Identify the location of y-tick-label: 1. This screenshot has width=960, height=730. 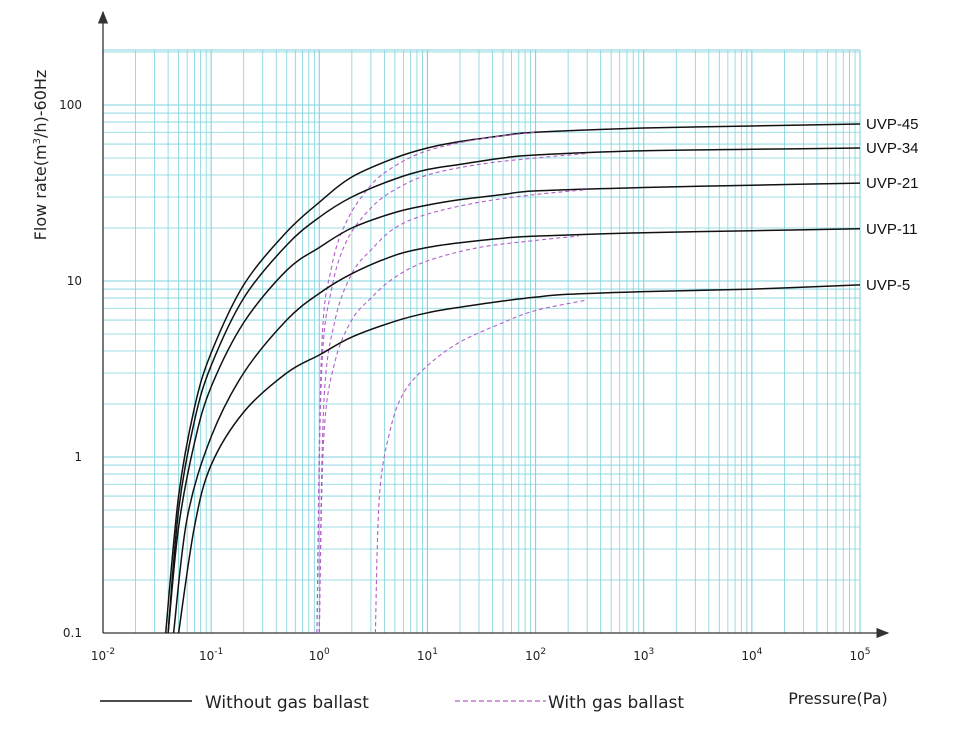
(78, 457).